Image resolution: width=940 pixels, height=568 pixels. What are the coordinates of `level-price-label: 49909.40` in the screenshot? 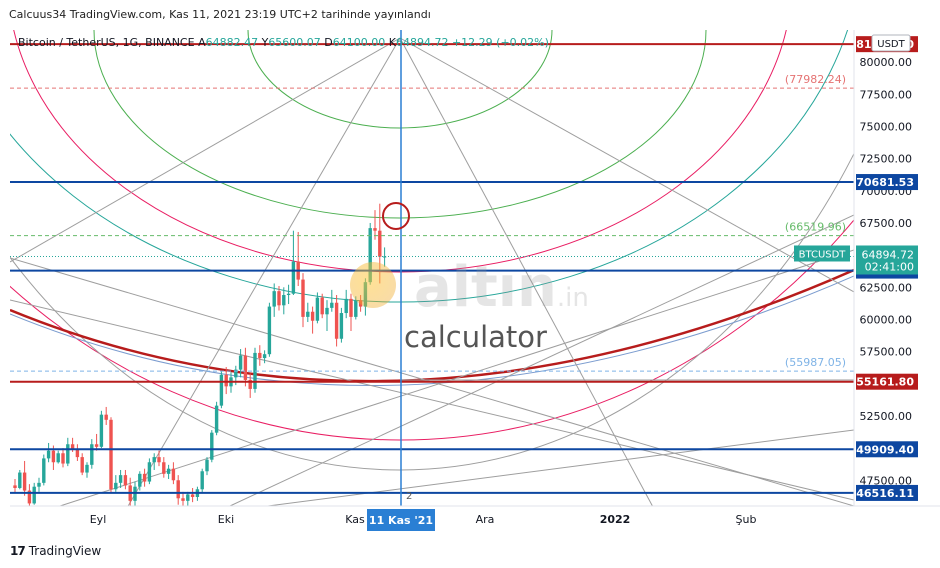 It's located at (885, 449).